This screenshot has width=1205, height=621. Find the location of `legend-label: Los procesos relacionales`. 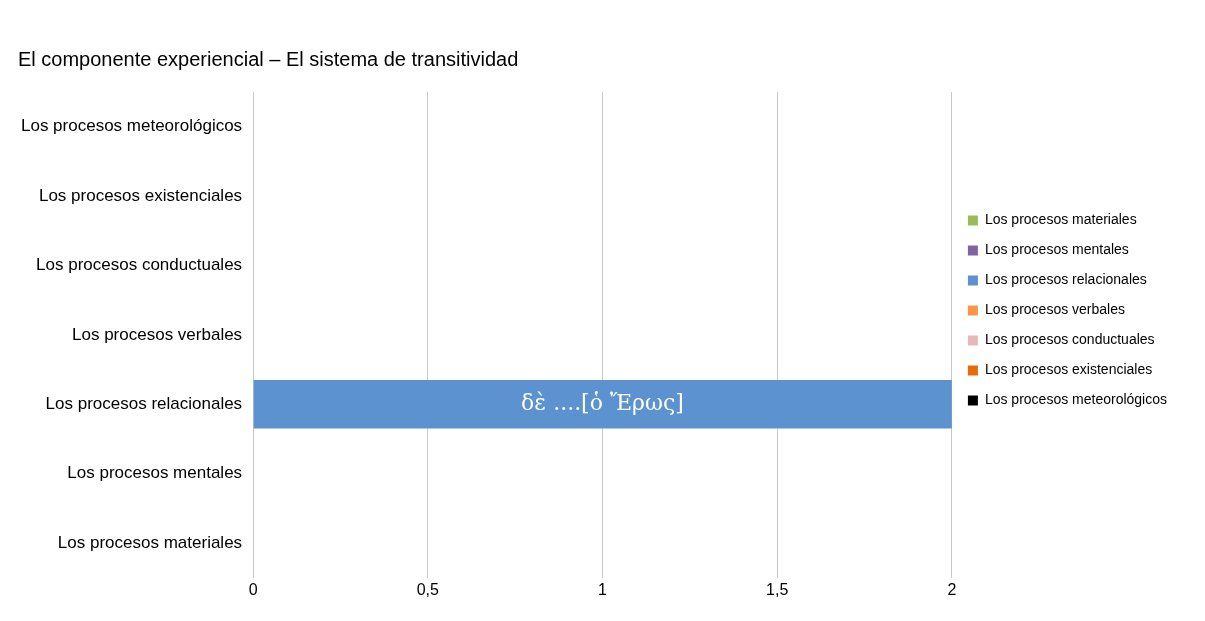

legend-label: Los procesos relacionales is located at coordinates (1065, 279).